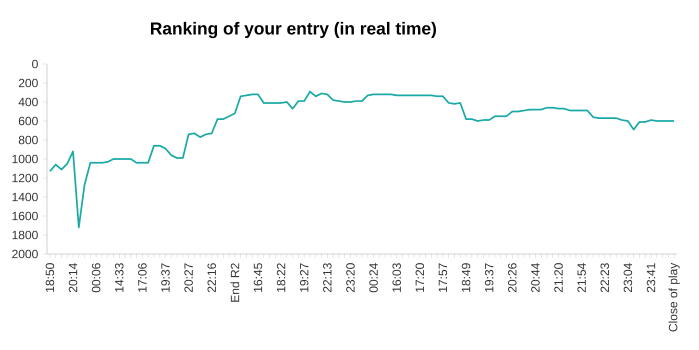 The height and width of the screenshot is (350, 699). Describe the element at coordinates (188, 277) in the screenshot. I see `x-tick-label: 20:27` at that location.